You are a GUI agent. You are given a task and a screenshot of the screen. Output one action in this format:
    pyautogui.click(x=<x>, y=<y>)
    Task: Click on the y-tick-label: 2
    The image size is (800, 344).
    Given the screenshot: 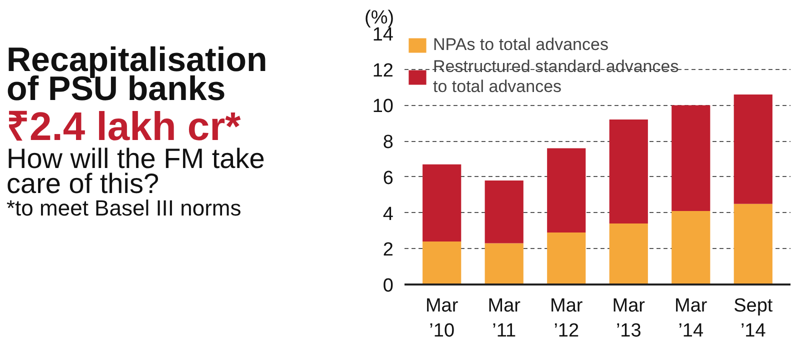 What is the action you would take?
    pyautogui.click(x=388, y=250)
    